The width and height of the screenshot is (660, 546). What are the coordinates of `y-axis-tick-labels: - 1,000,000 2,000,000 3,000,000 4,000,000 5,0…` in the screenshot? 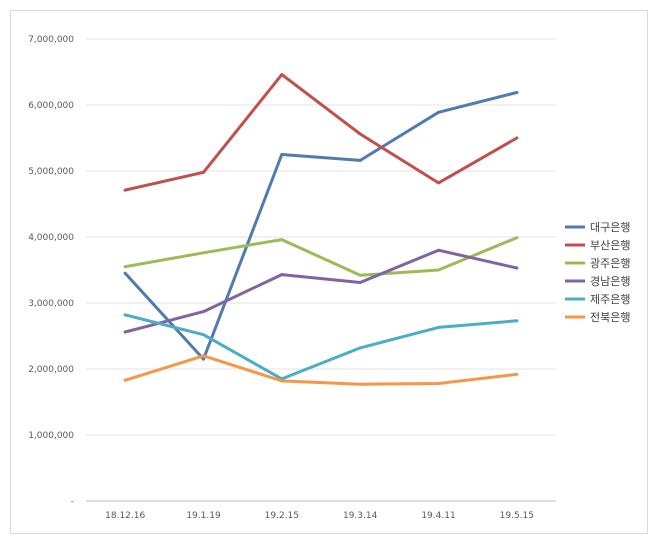 It's located at (51, 271).